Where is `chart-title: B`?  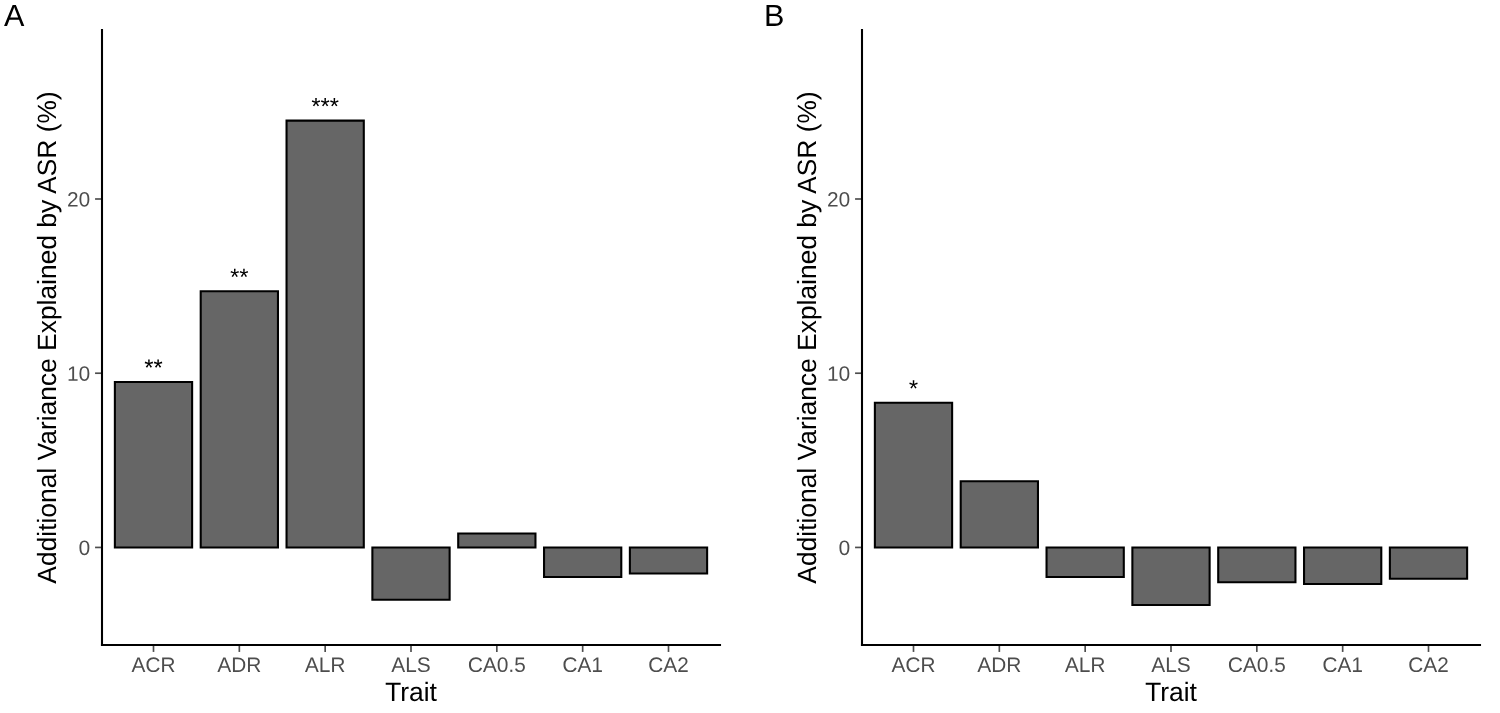 chart-title: B is located at coordinates (774, 15).